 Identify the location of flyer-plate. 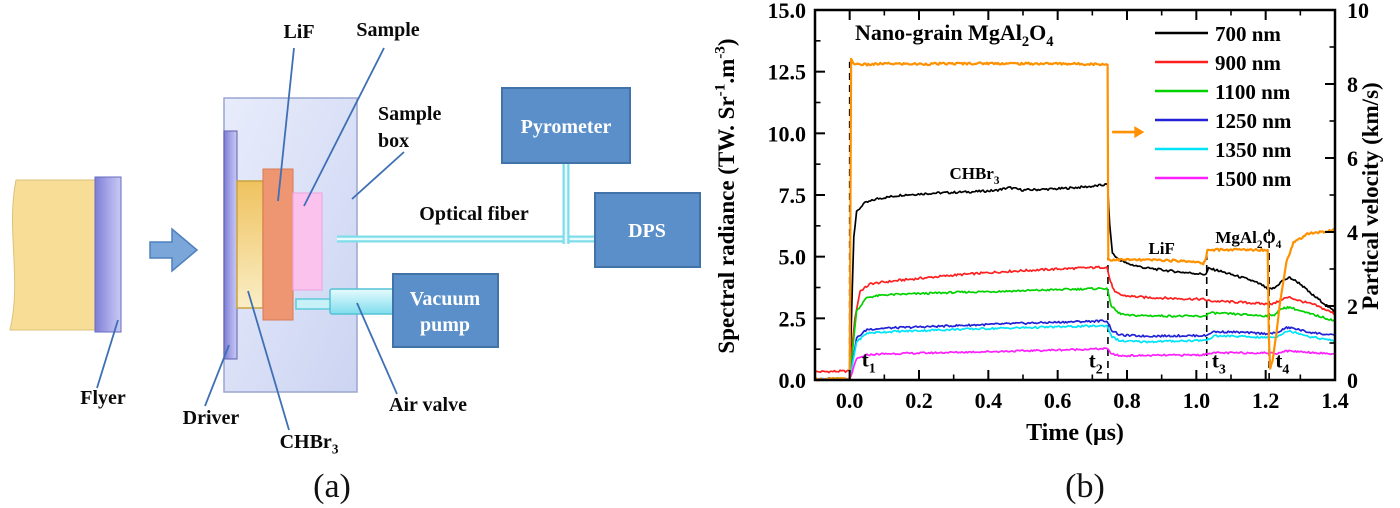
(108, 254).